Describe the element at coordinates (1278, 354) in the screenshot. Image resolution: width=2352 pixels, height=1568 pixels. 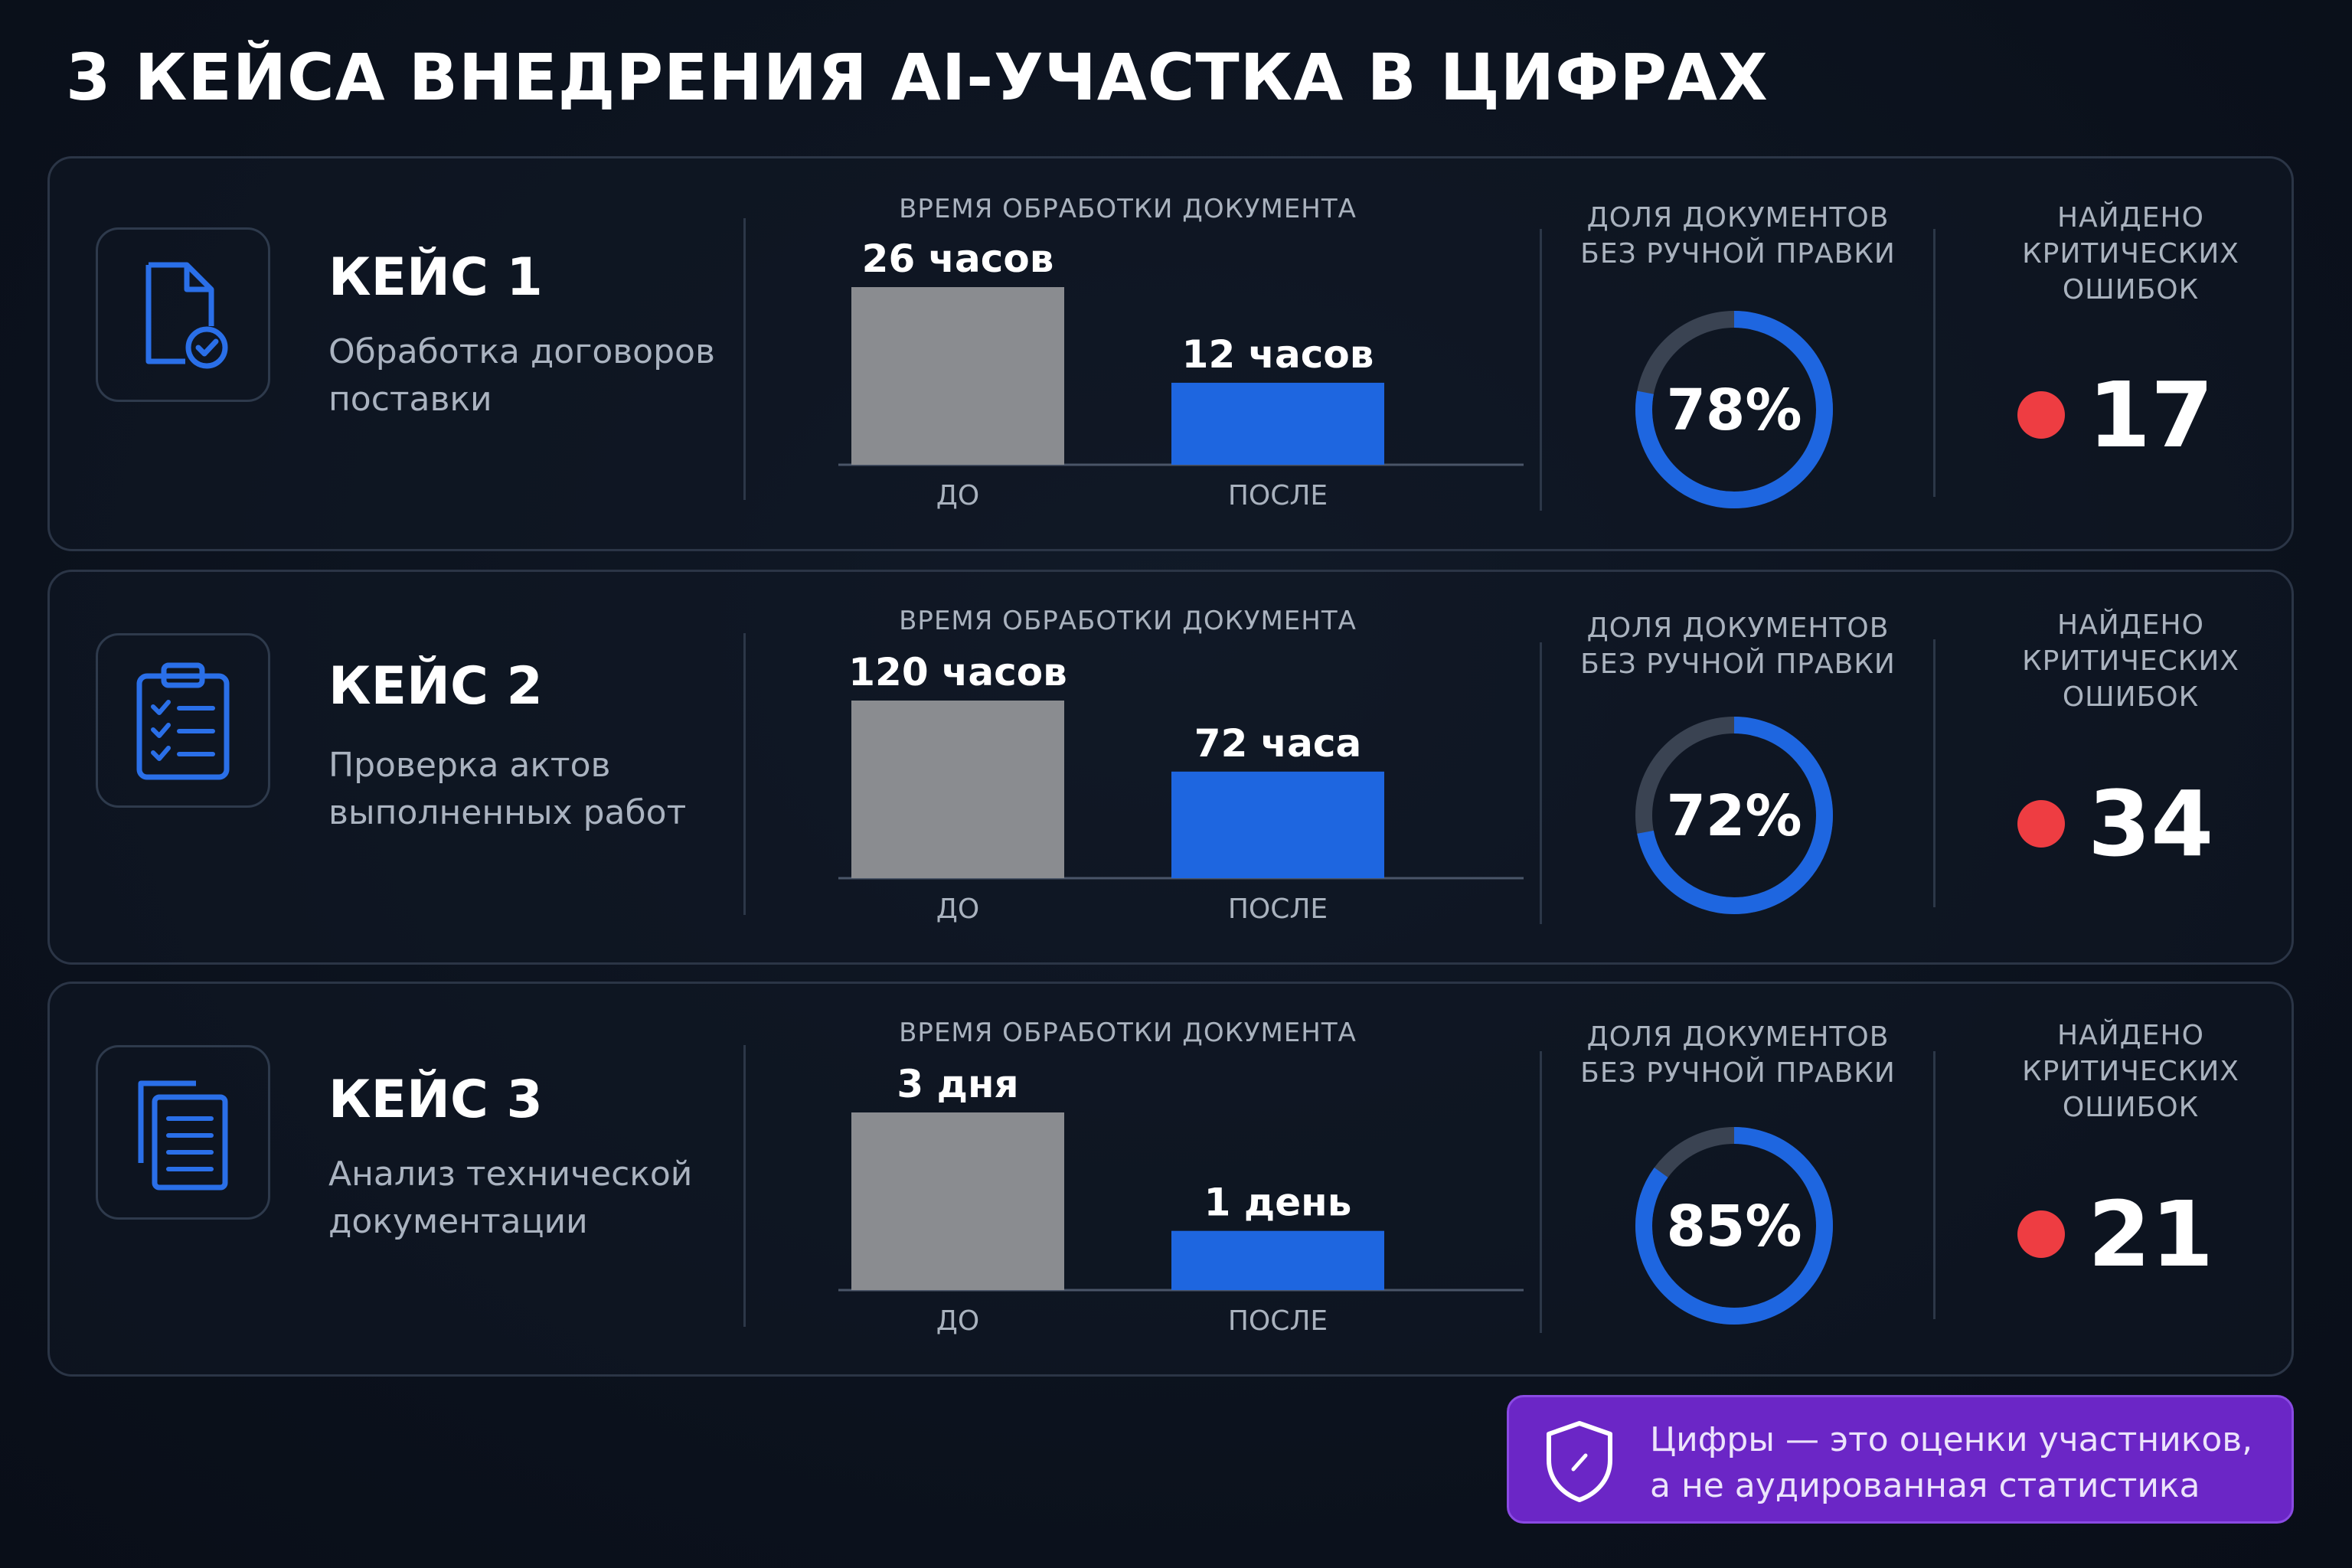
I see `bar-data-label: 12 часов` at that location.